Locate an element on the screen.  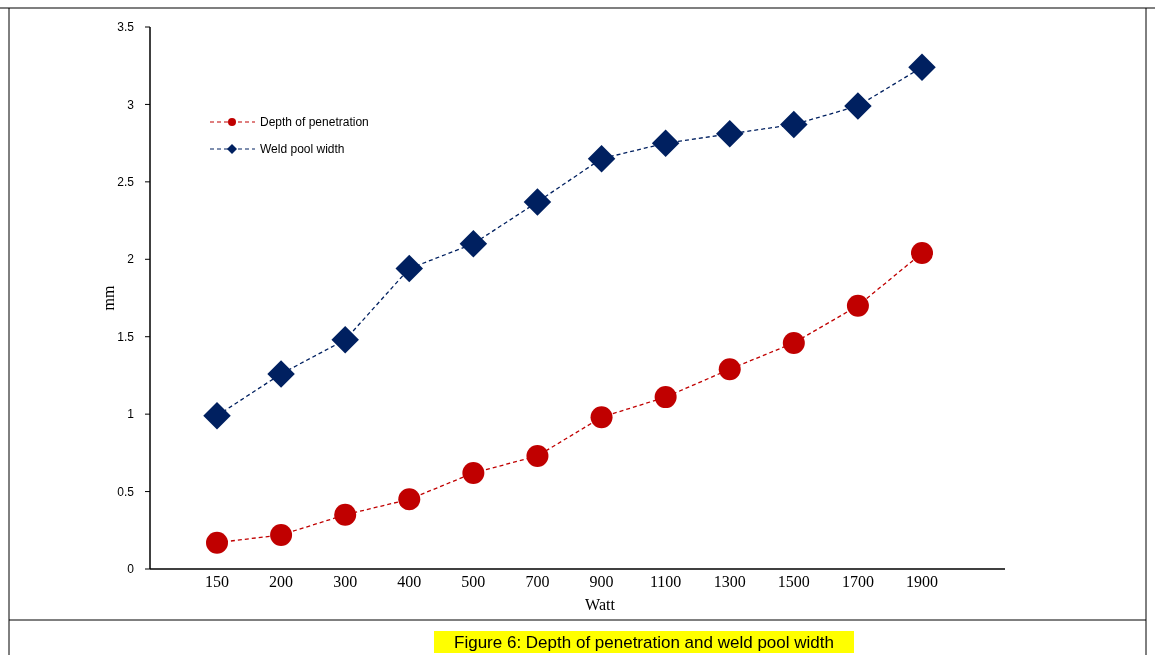
text: Figure 6: Depth of penetration and weld pool width is located at coordinates (644, 642).